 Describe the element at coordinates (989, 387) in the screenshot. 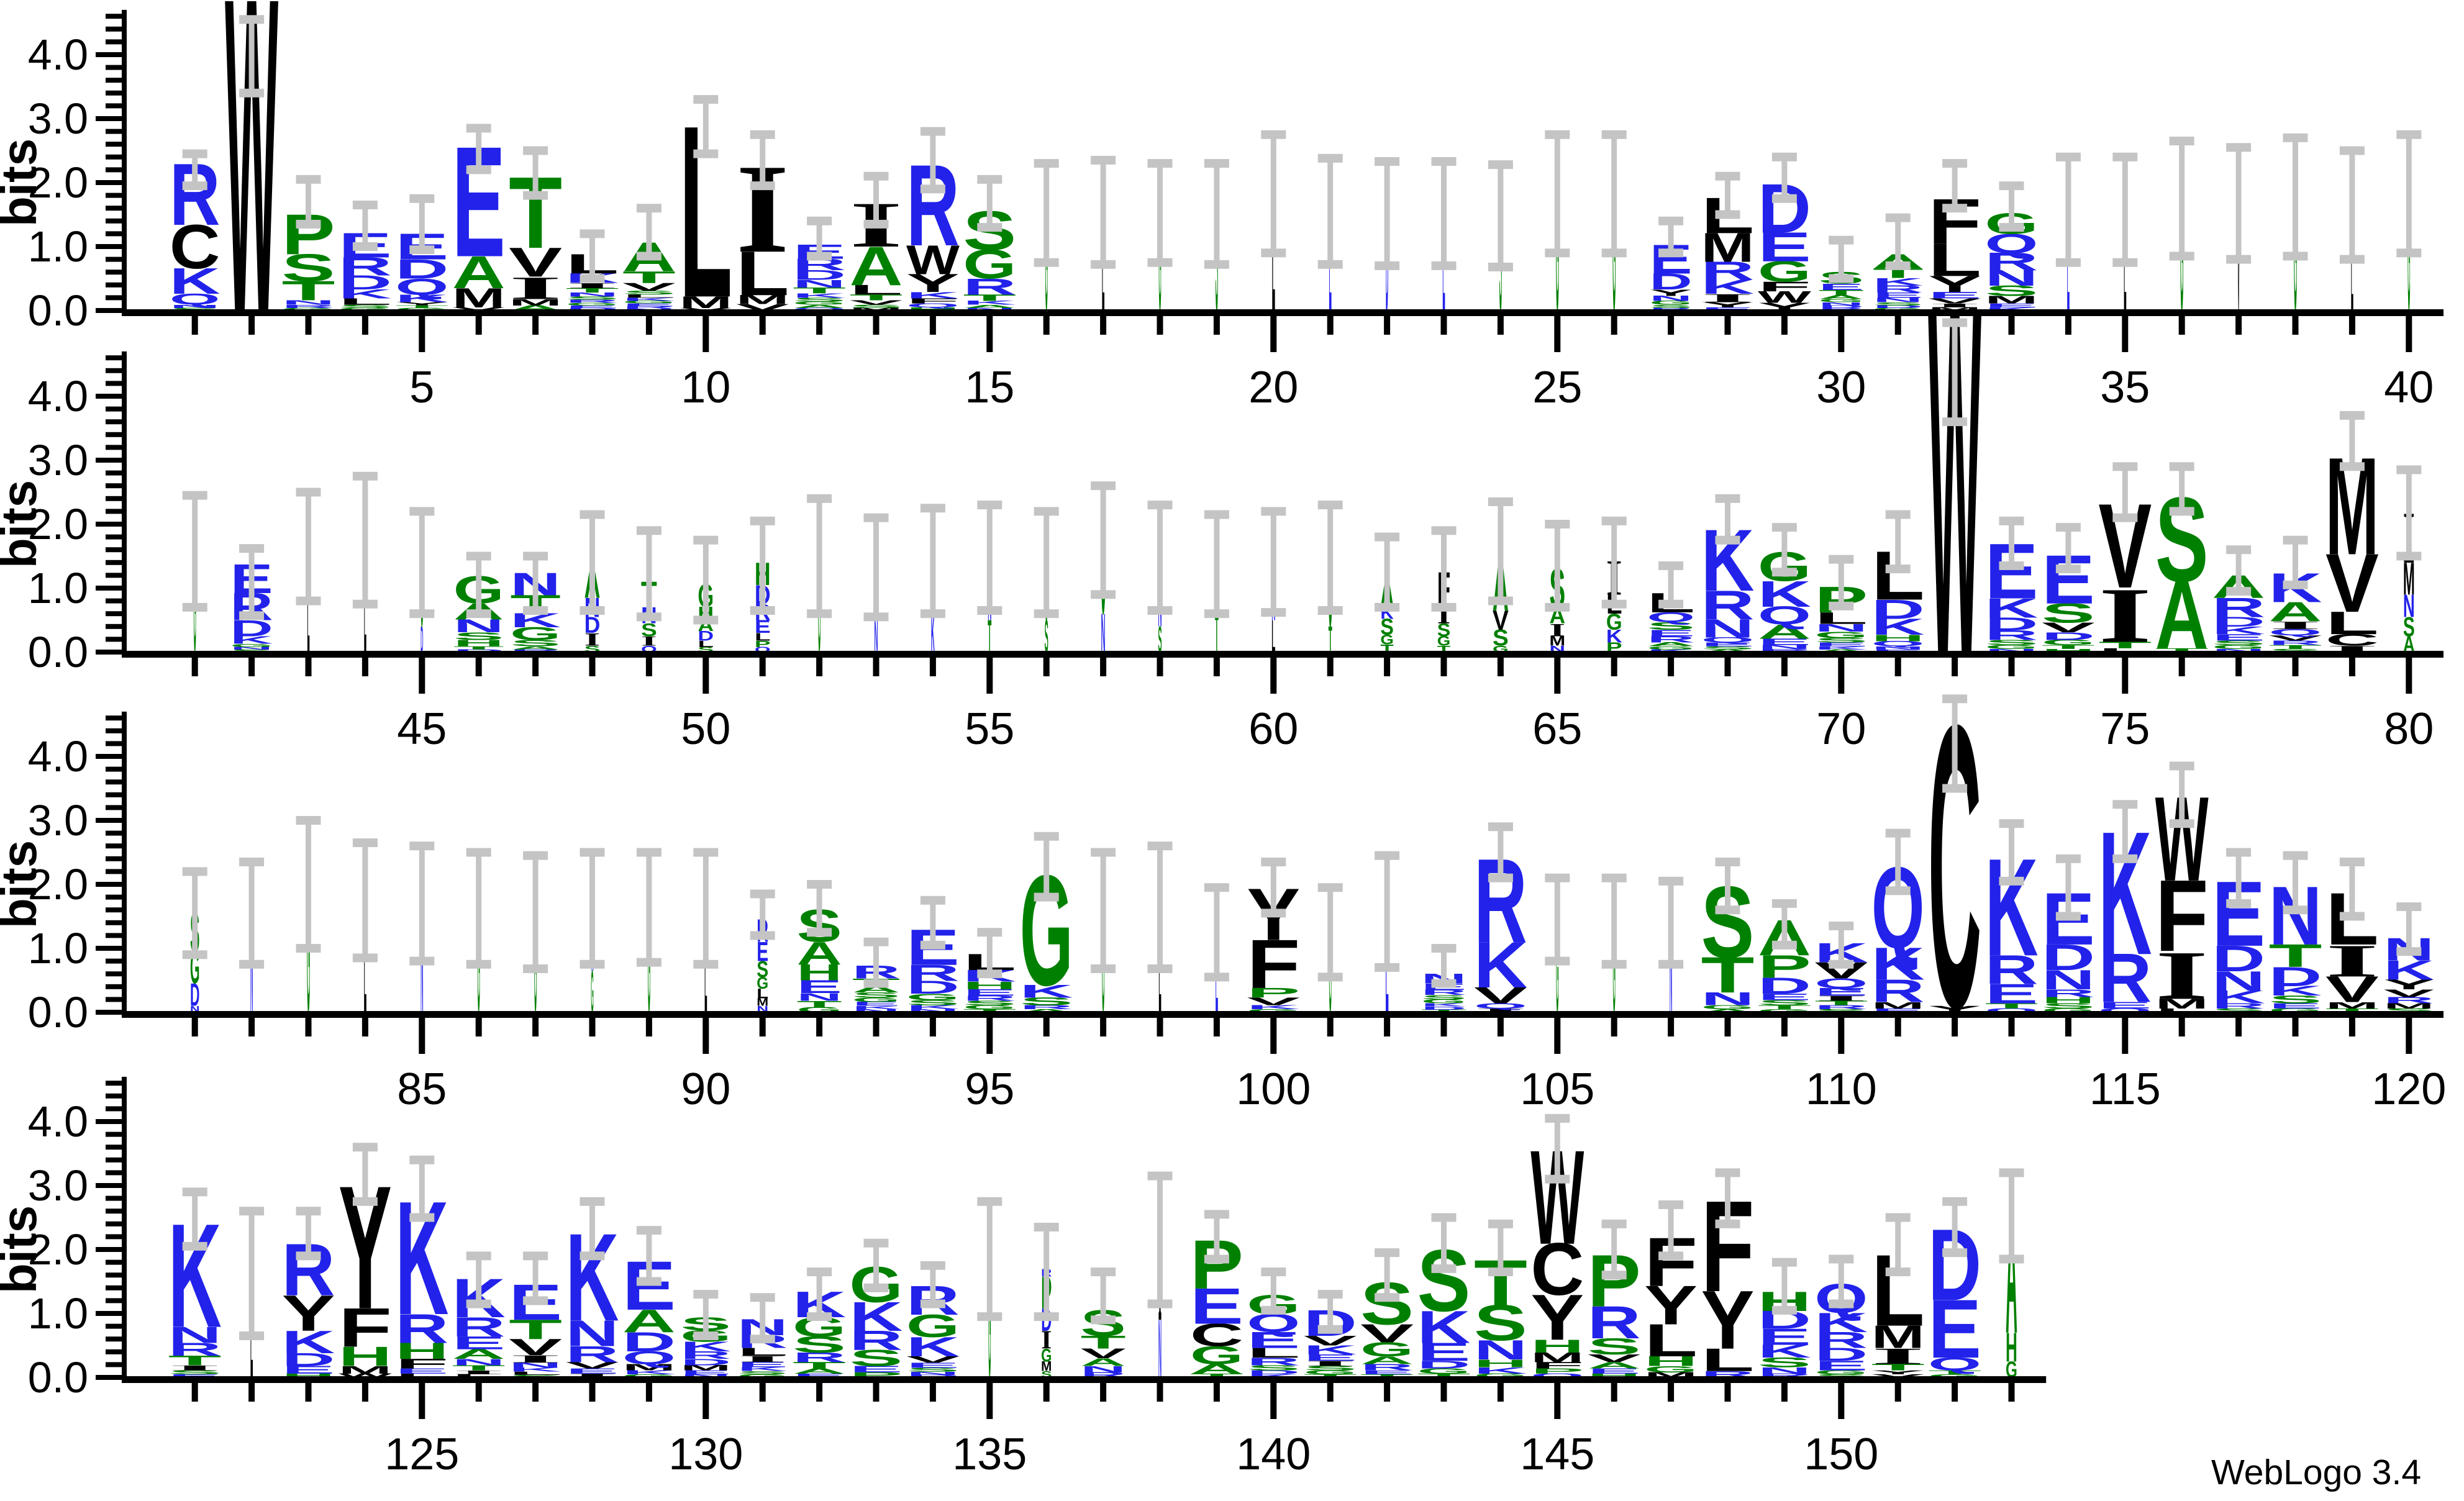

I see `x-tick-label: 15` at that location.